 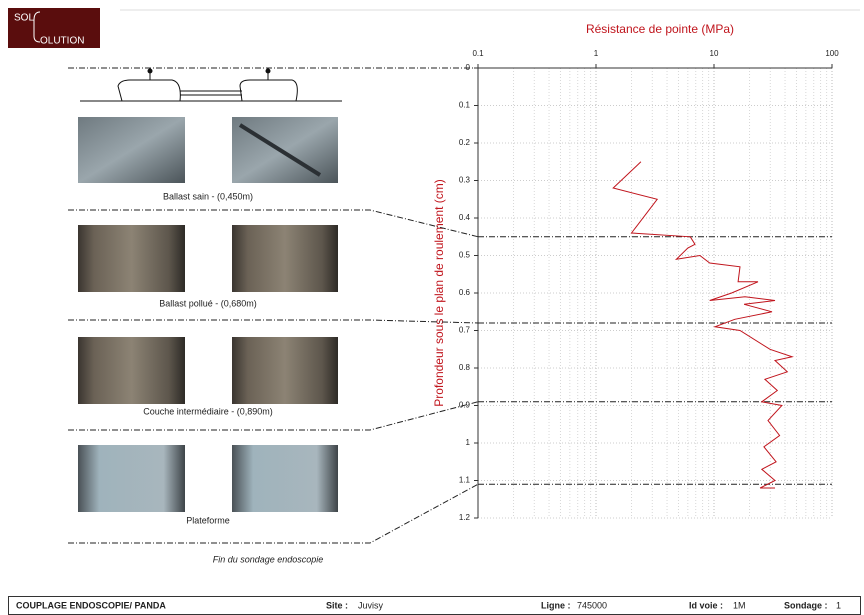 I want to click on footer-value: Juvisy, so click(x=371, y=605).